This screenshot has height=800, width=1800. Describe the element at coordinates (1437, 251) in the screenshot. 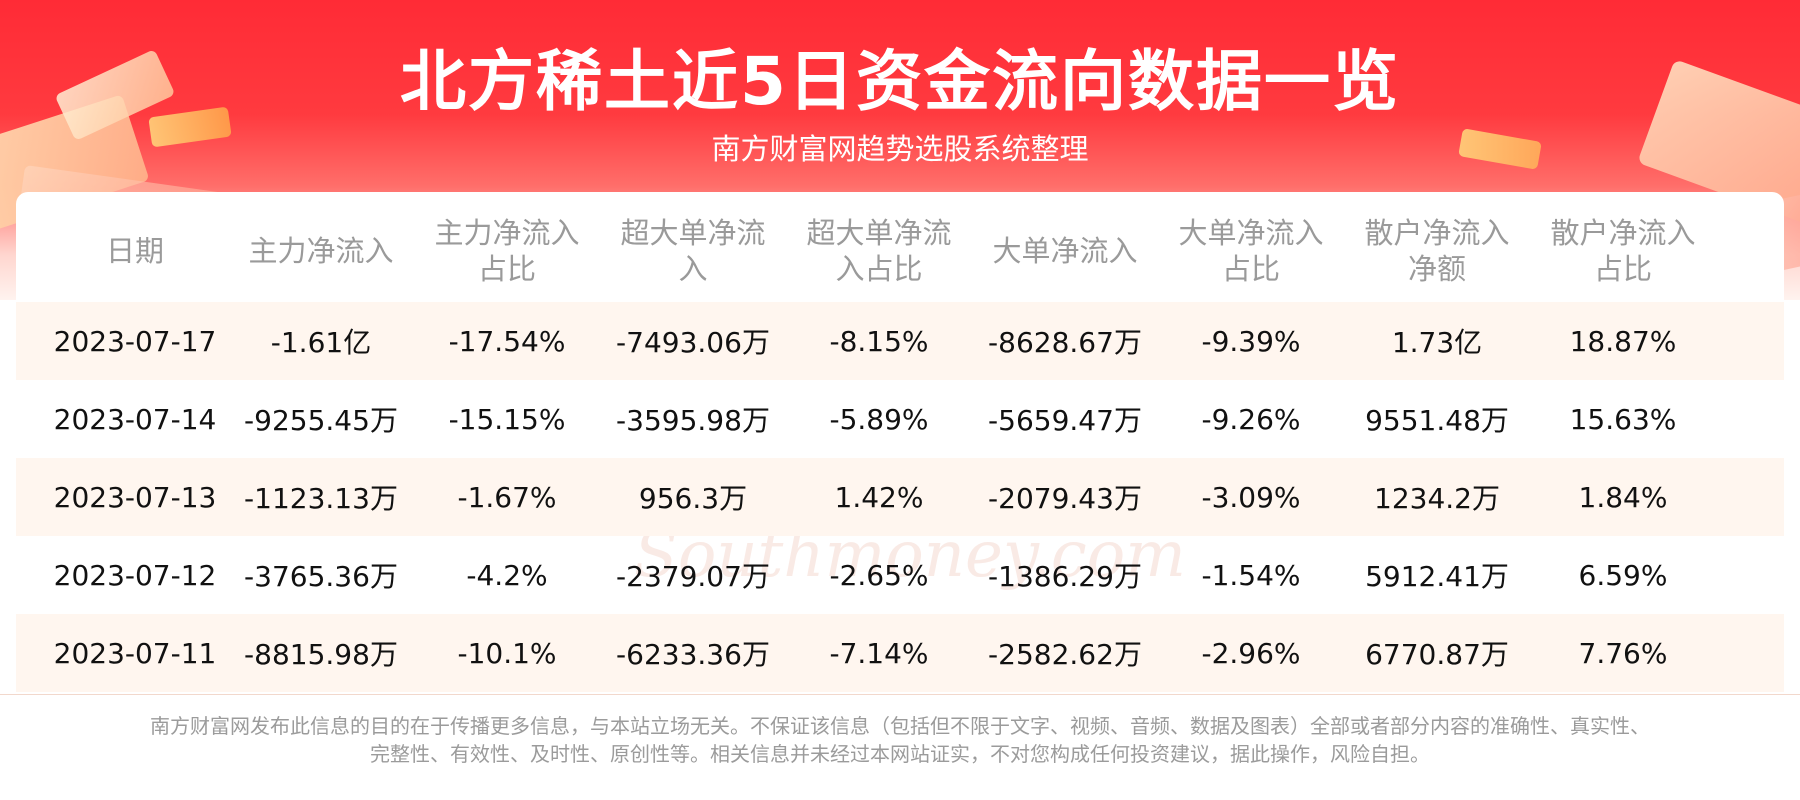

I see `column-header: 散户净流入 净额` at that location.